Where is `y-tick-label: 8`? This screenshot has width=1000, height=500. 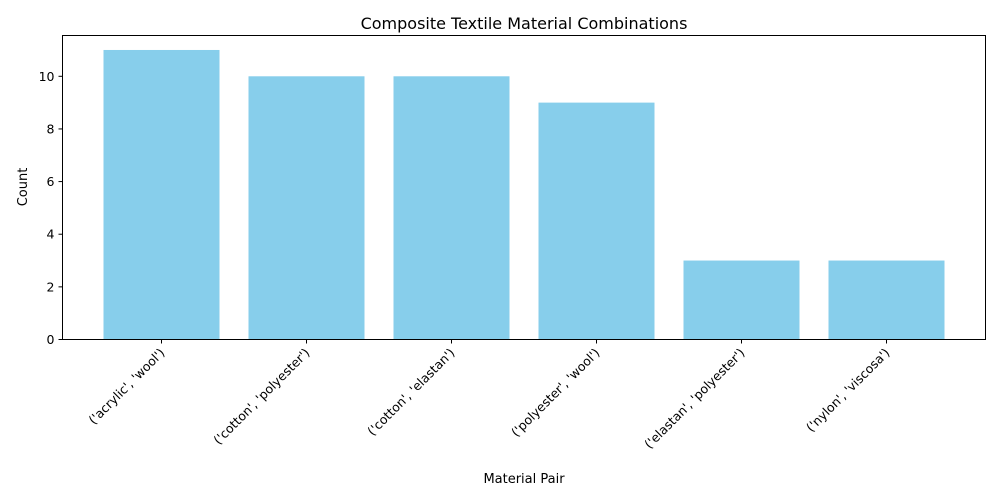
y-tick-label: 8 is located at coordinates (51, 128).